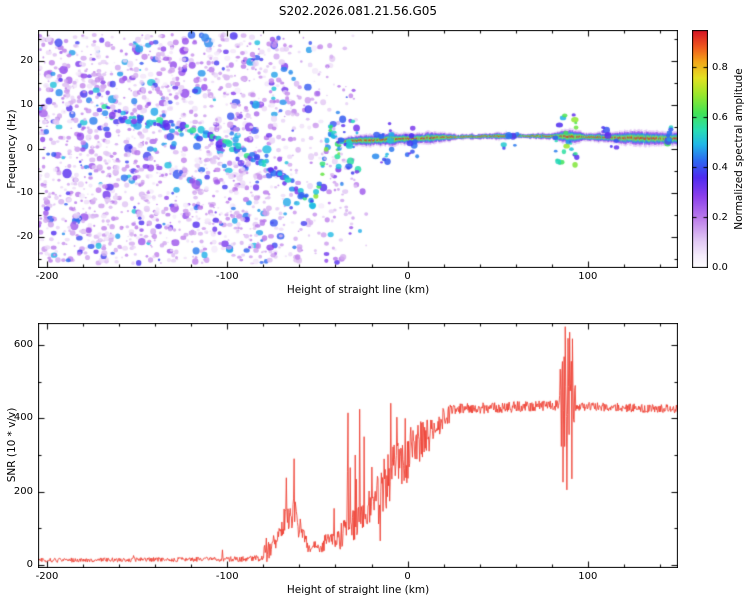 The height and width of the screenshot is (600, 750). What do you see at coordinates (588, 276) in the screenshot?
I see `spec-x-tick-label: 100` at bounding box center [588, 276].